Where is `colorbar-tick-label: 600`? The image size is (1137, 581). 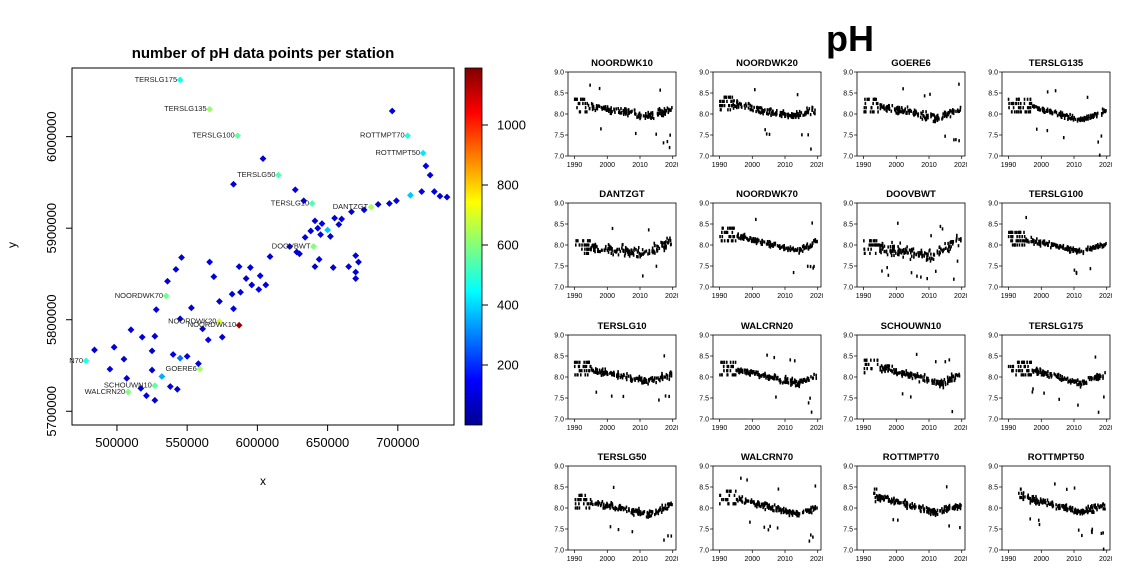 colorbar-tick-label: 600 is located at coordinates (508, 245).